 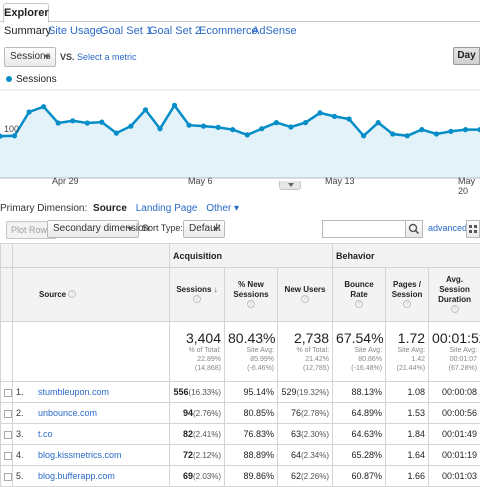 What do you see at coordinates (197, 392) in the screenshot?
I see `sessions-cell: 556(16.33%)` at bounding box center [197, 392].